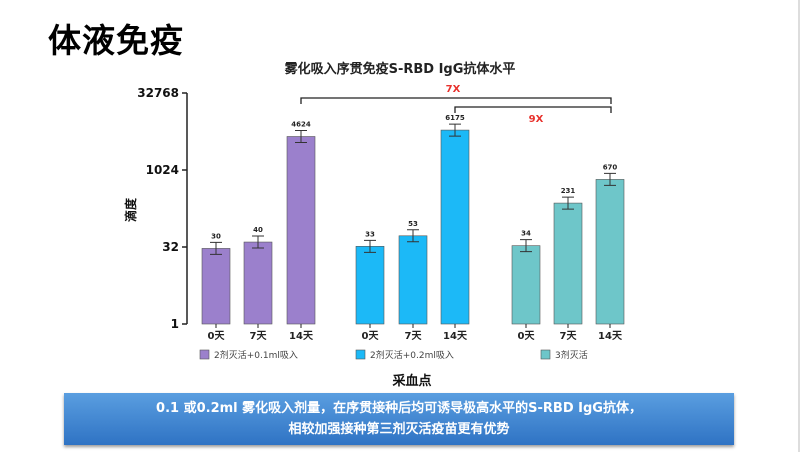 This screenshot has height=452, width=800. What do you see at coordinates (370, 234) in the screenshot?
I see `data-label: 33` at bounding box center [370, 234].